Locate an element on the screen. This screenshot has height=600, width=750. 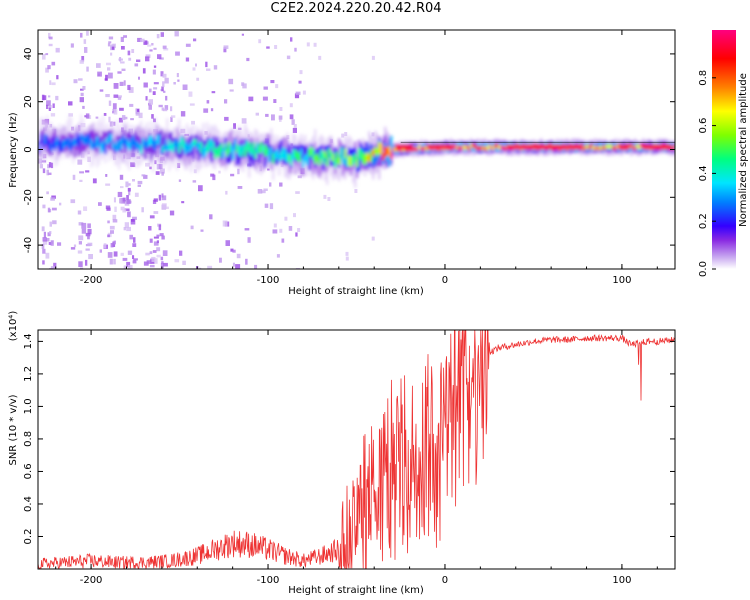
ridge-hot-band is located at coordinates (404, 147).